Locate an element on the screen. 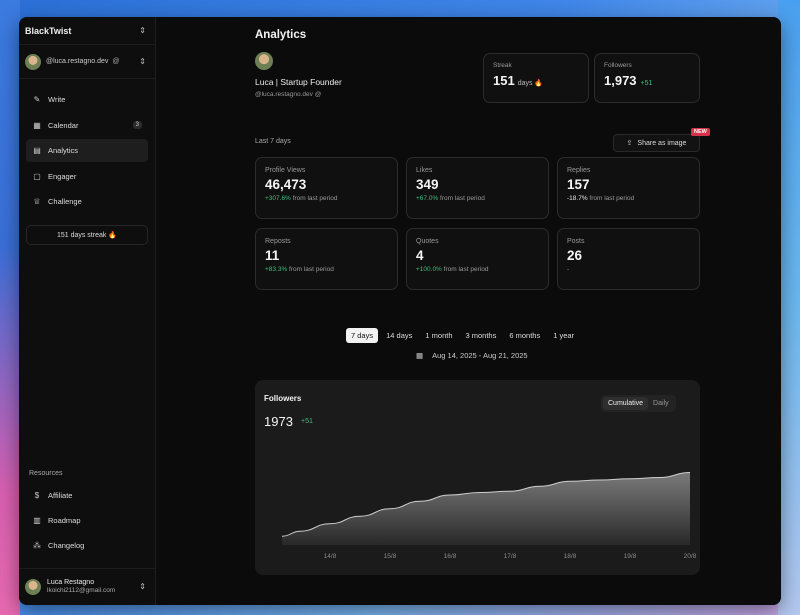 The width and height of the screenshot is (800, 615). stat-value: 157 is located at coordinates (578, 184).